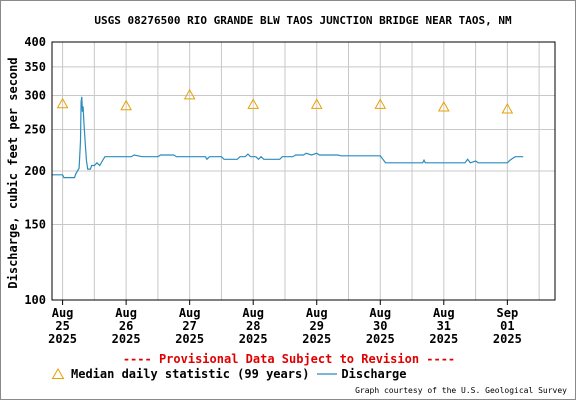 The height and width of the screenshot is (400, 576). I want to click on triangle-icon, so click(58, 373).